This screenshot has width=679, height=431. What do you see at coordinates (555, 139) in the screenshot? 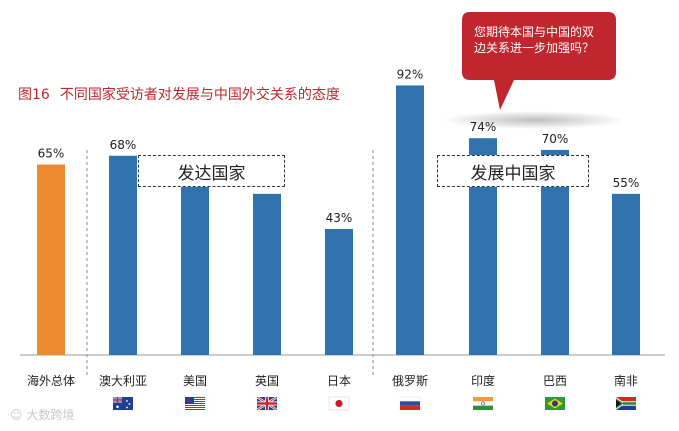
I see `value-label-7: 70%` at bounding box center [555, 139].